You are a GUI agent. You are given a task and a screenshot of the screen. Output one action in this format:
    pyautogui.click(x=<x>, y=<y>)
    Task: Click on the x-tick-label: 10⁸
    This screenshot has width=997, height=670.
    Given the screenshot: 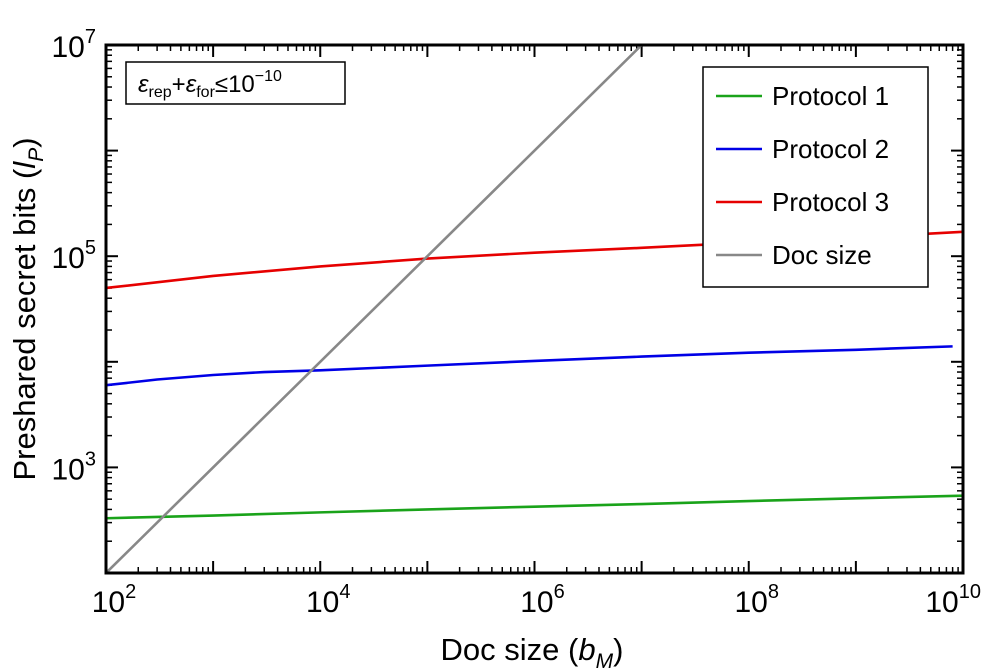 What is the action you would take?
    pyautogui.click(x=757, y=600)
    